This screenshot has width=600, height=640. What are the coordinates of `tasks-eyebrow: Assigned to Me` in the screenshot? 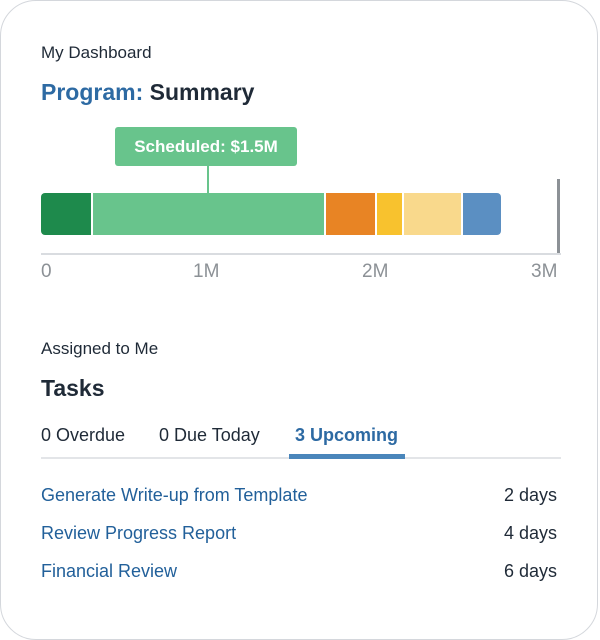 It's located at (100, 348).